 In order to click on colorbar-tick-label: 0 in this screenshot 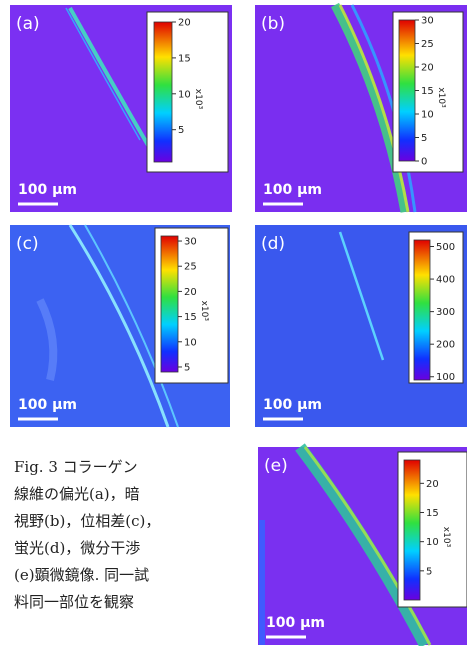, I will do `click(424, 162)`.